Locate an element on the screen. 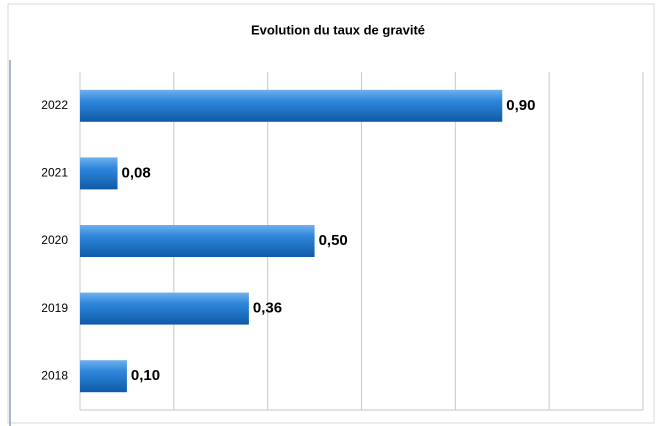 Image resolution: width=657 pixels, height=426 pixels. y-tick-label: 2021 is located at coordinates (54, 173).